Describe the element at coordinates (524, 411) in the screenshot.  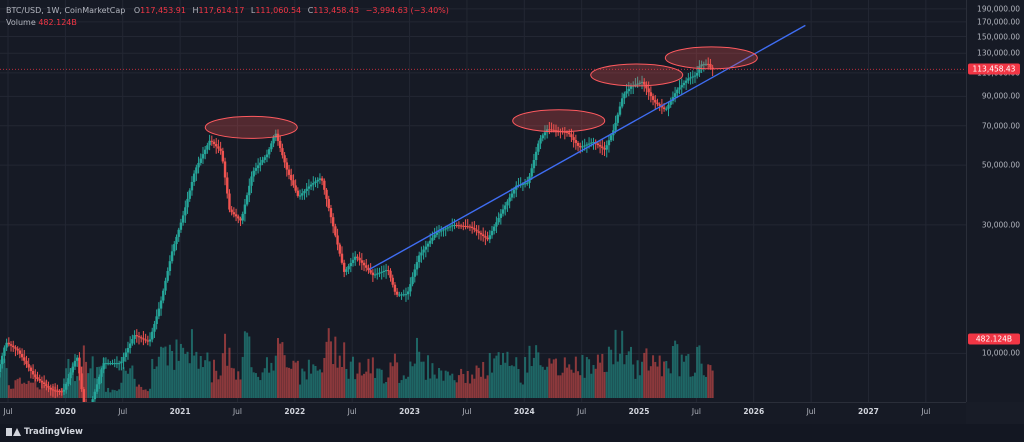
I see `time-tick-label: 2024` at that location.